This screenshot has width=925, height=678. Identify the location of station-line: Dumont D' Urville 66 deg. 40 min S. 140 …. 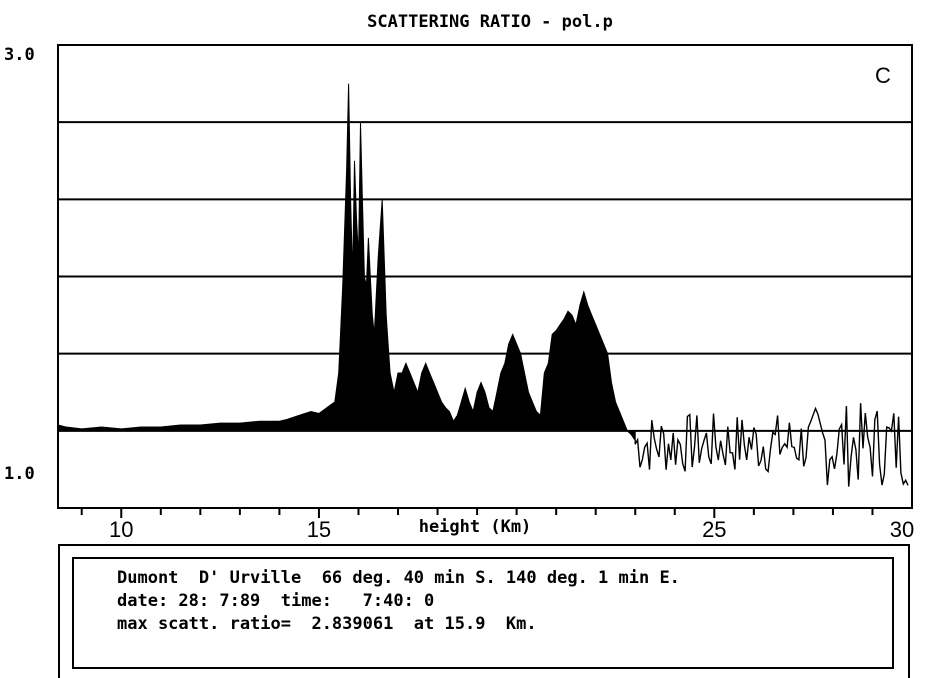
(398, 578).